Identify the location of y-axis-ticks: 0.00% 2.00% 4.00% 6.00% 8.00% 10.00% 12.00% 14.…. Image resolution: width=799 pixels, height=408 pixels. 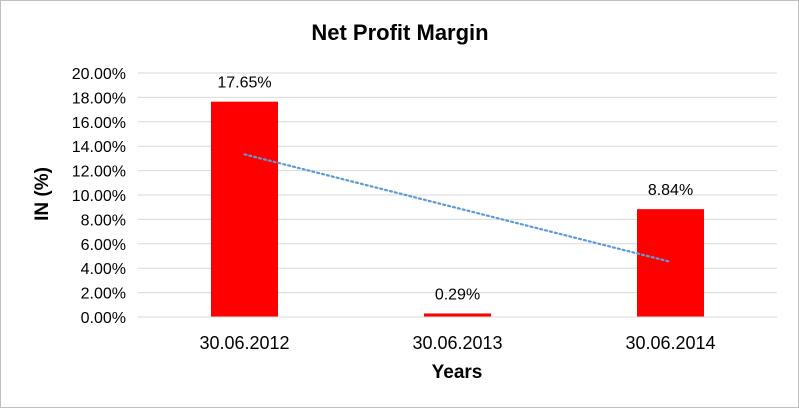
(99, 196).